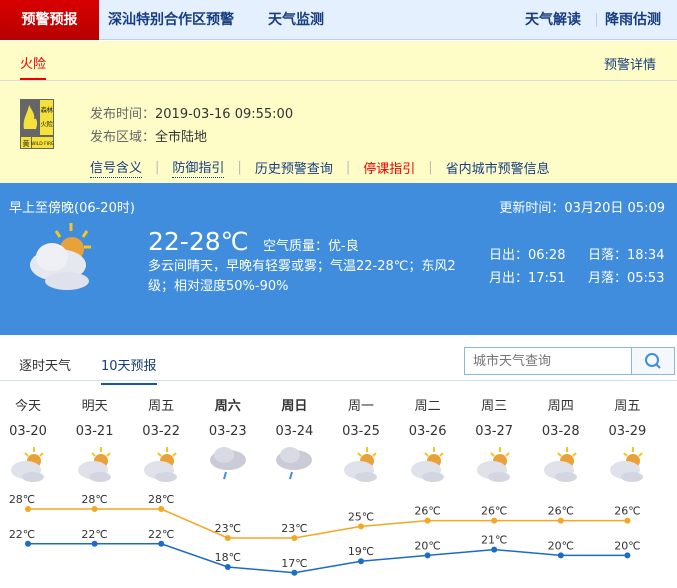 This screenshot has height=588, width=677. What do you see at coordinates (582, 208) in the screenshot?
I see `update-time: 更新时间：03月20日 05:09` at bounding box center [582, 208].